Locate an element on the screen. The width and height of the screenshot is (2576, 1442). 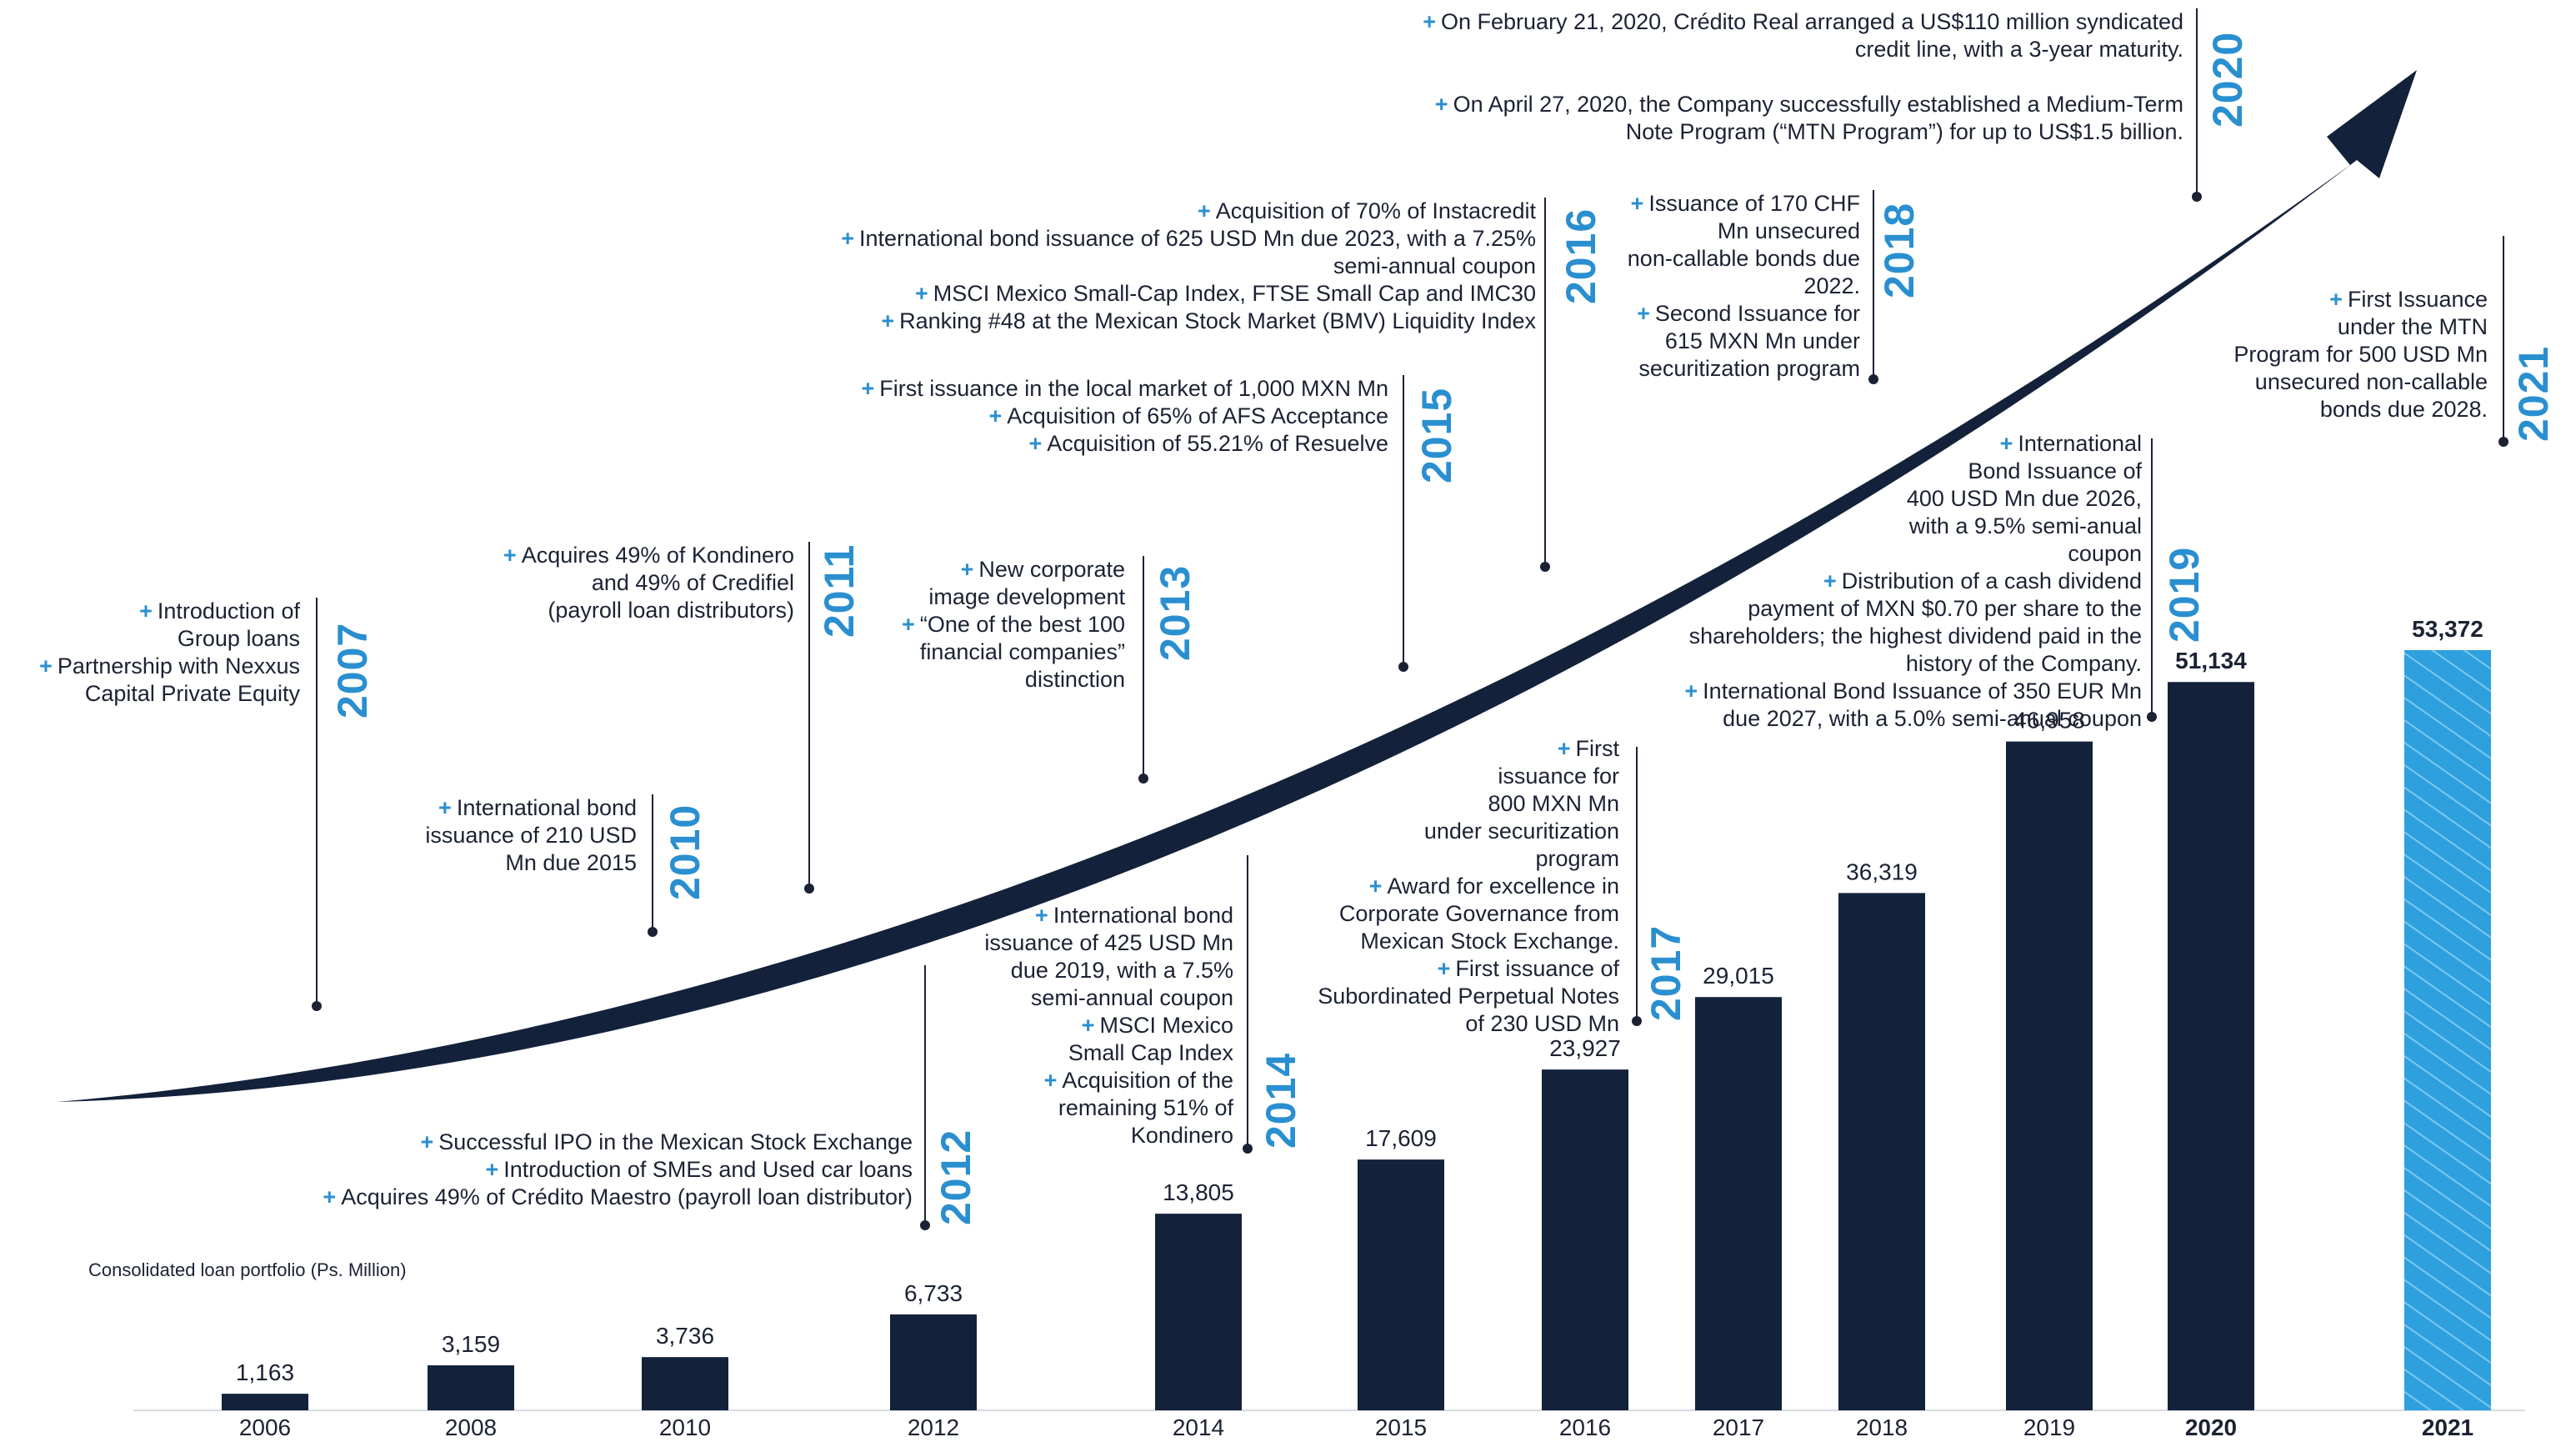
milestone-2019-text: + International is located at coordinates (1913, 444).